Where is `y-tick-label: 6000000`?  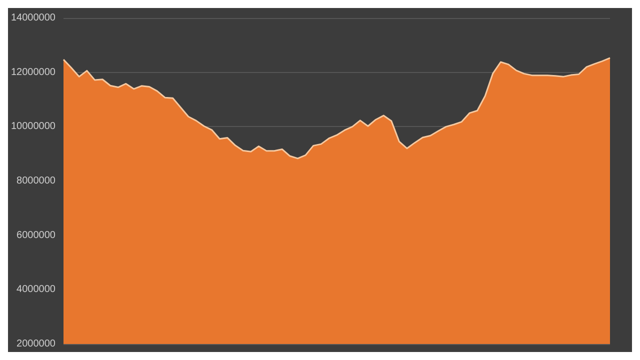
y-tick-label: 6000000 is located at coordinates (36, 235).